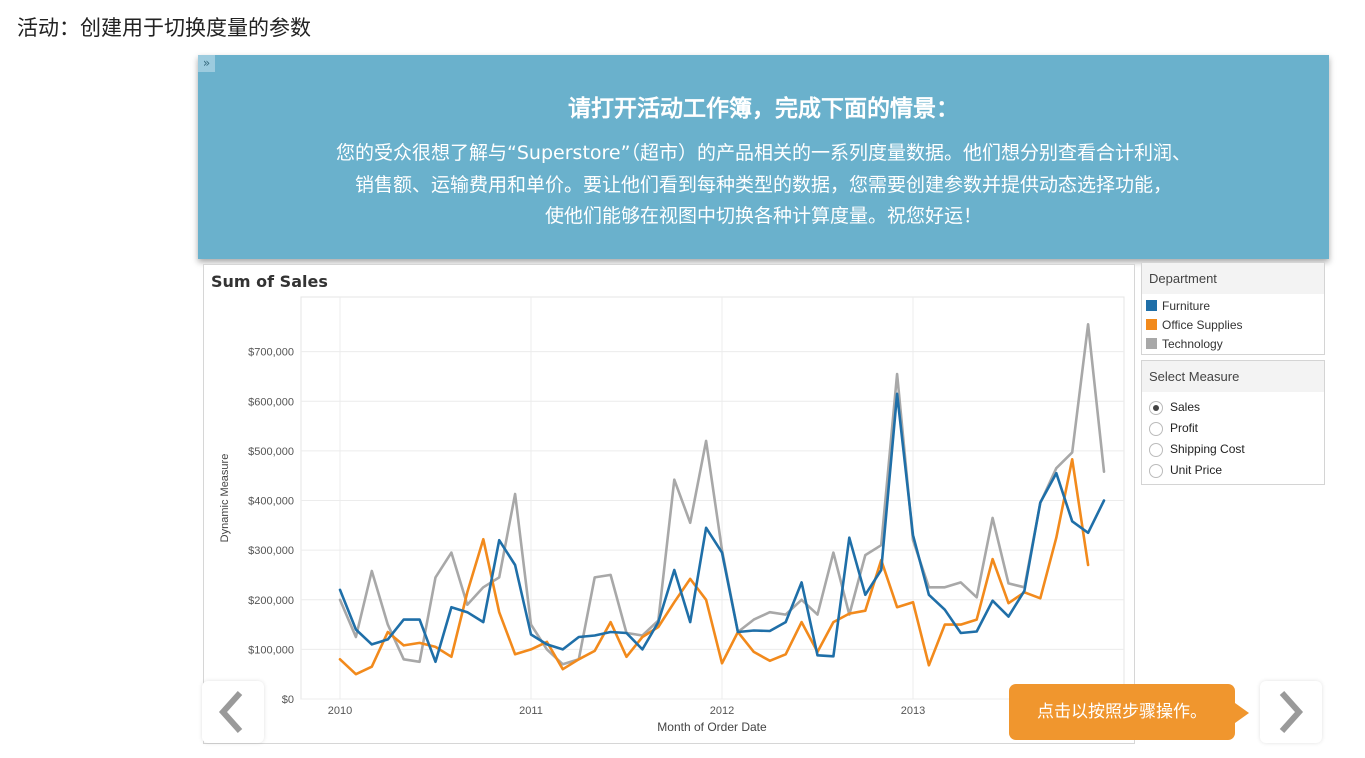 The width and height of the screenshot is (1365, 758). I want to click on double-chevron-right-icon: », so click(206, 63).